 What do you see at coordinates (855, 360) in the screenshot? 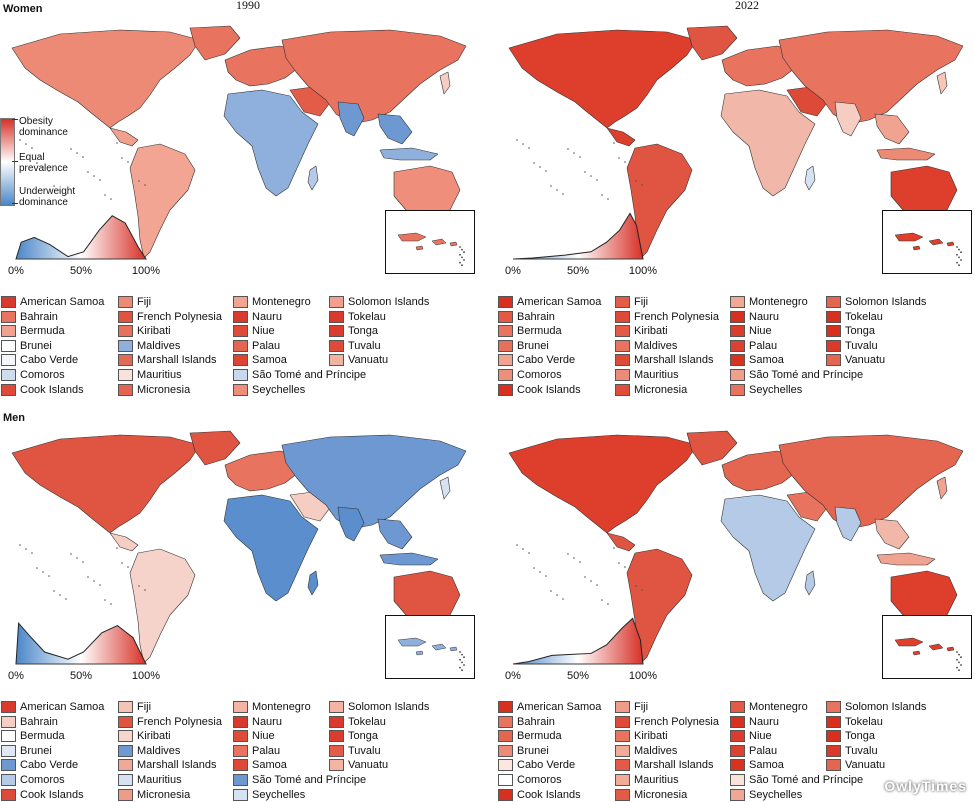
I see `legend-item: Vanuatu` at bounding box center [855, 360].